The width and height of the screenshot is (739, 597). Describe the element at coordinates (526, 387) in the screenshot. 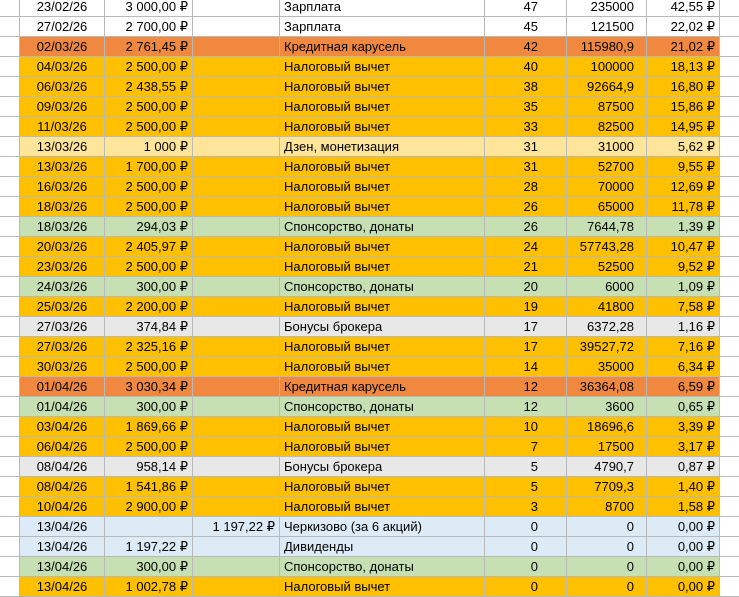

I see `days-cell: 12` at that location.